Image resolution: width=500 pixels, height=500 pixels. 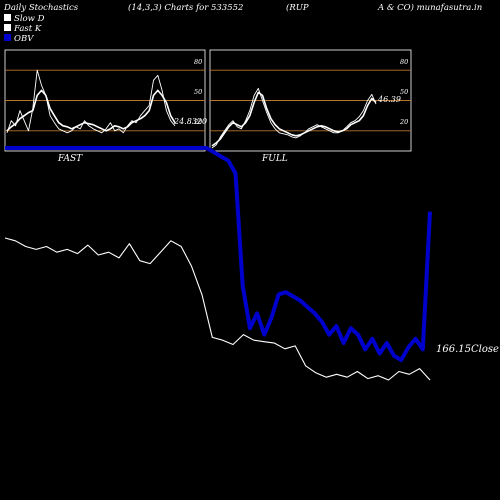 What do you see at coordinates (41, 8) in the screenshot?
I see `chart-title: Daily Stochastics` at bounding box center [41, 8].